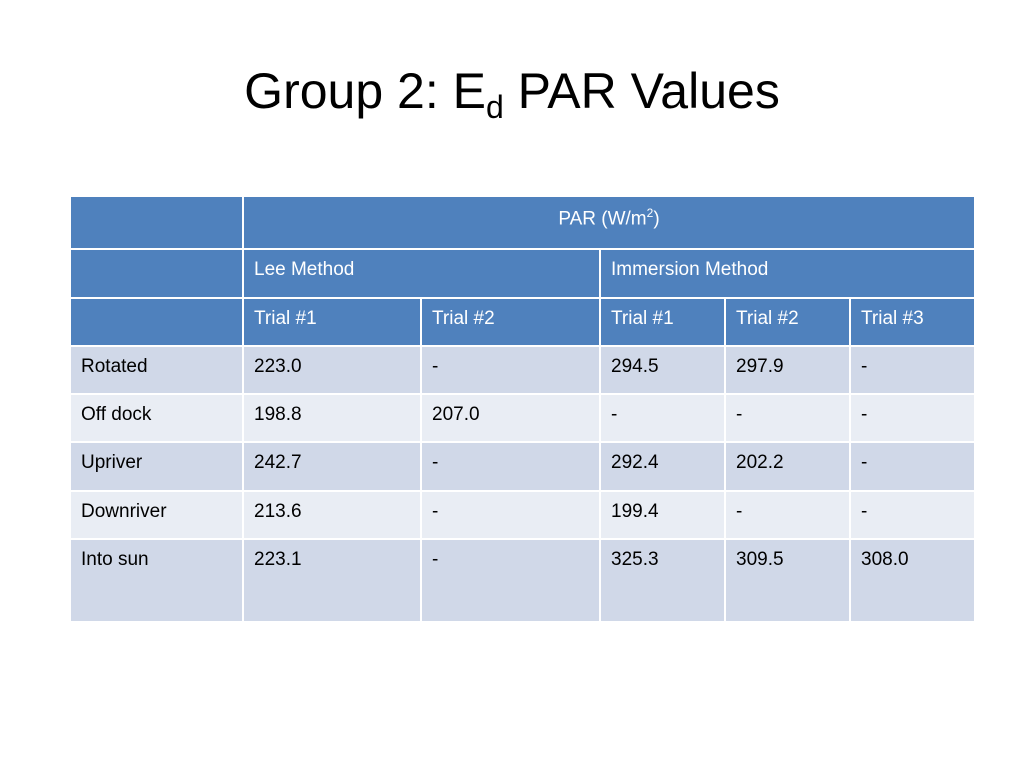 This screenshot has width=1024, height=768. What do you see at coordinates (662, 580) in the screenshot?
I see `table-cell: 325.3` at bounding box center [662, 580].